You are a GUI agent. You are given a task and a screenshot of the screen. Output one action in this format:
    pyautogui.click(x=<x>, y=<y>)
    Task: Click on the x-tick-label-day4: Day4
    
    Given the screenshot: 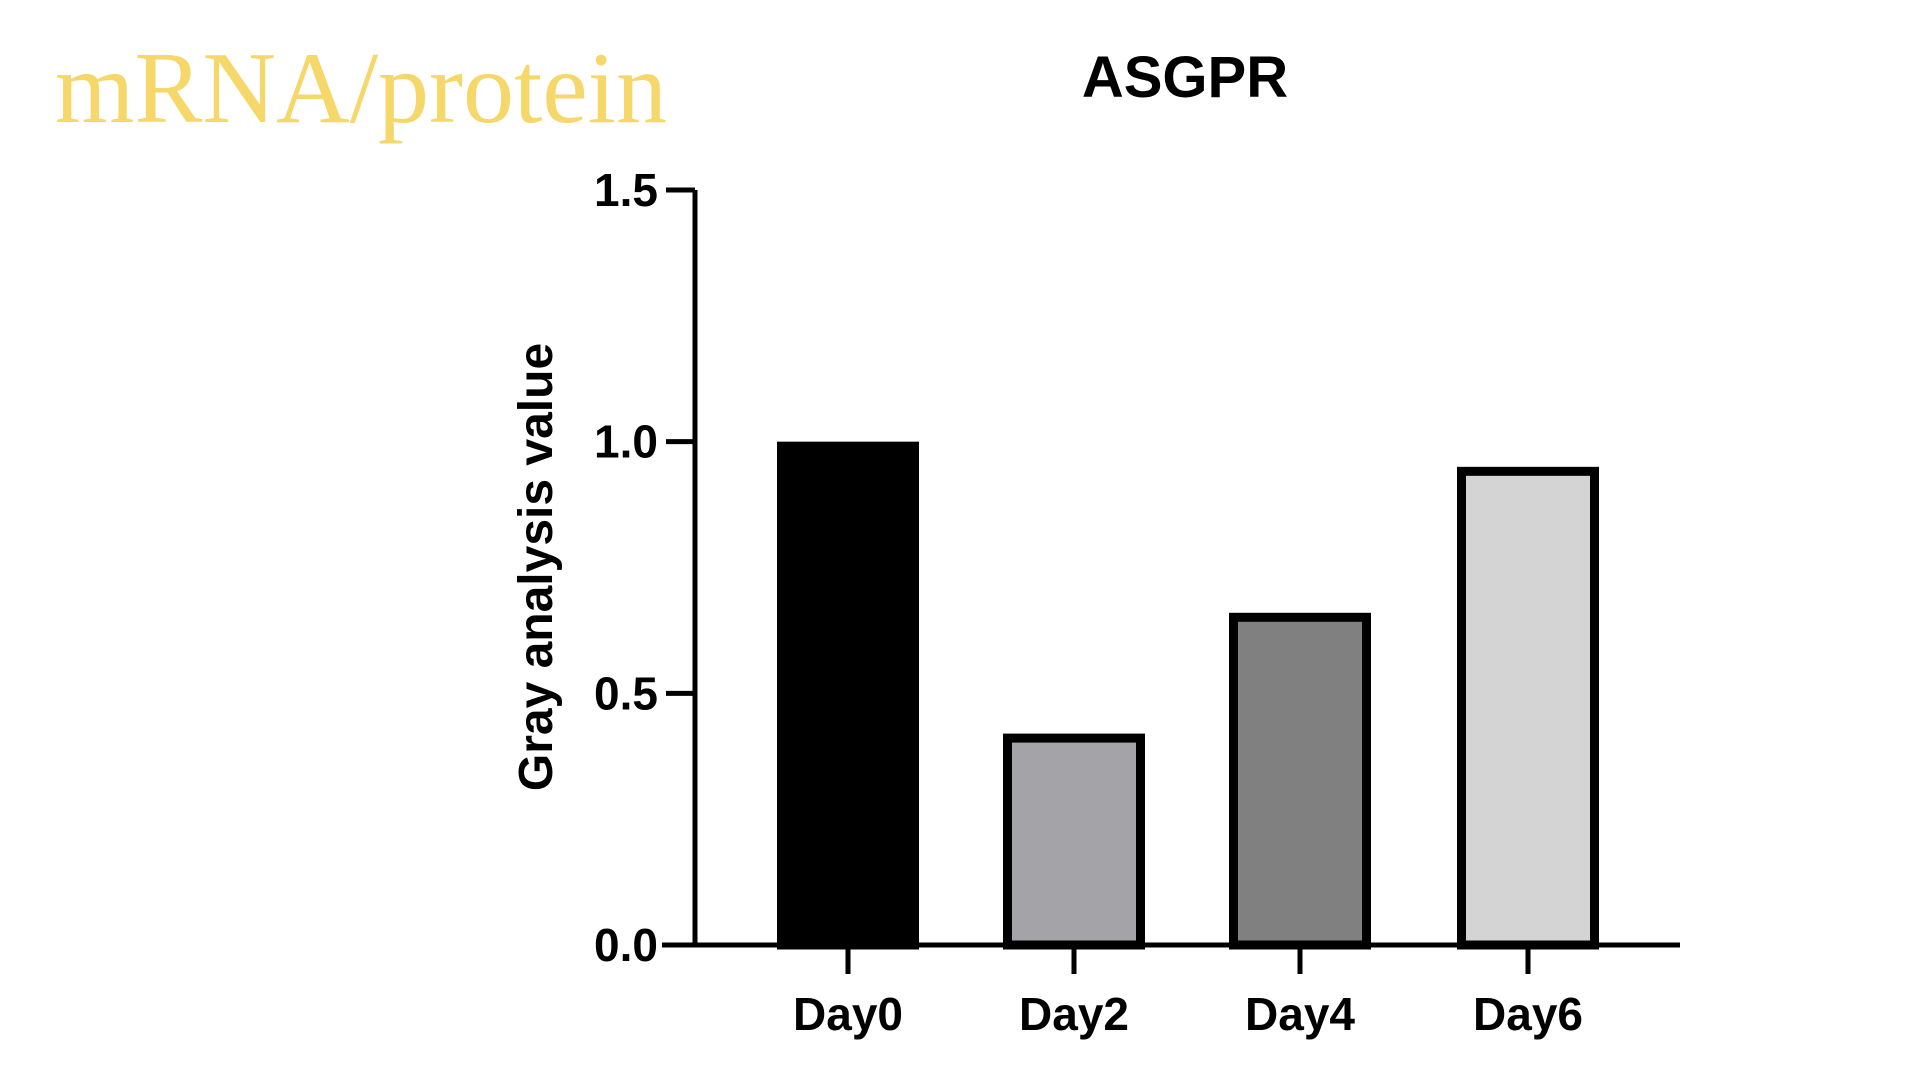 What is the action you would take?
    pyautogui.click(x=1300, y=1014)
    